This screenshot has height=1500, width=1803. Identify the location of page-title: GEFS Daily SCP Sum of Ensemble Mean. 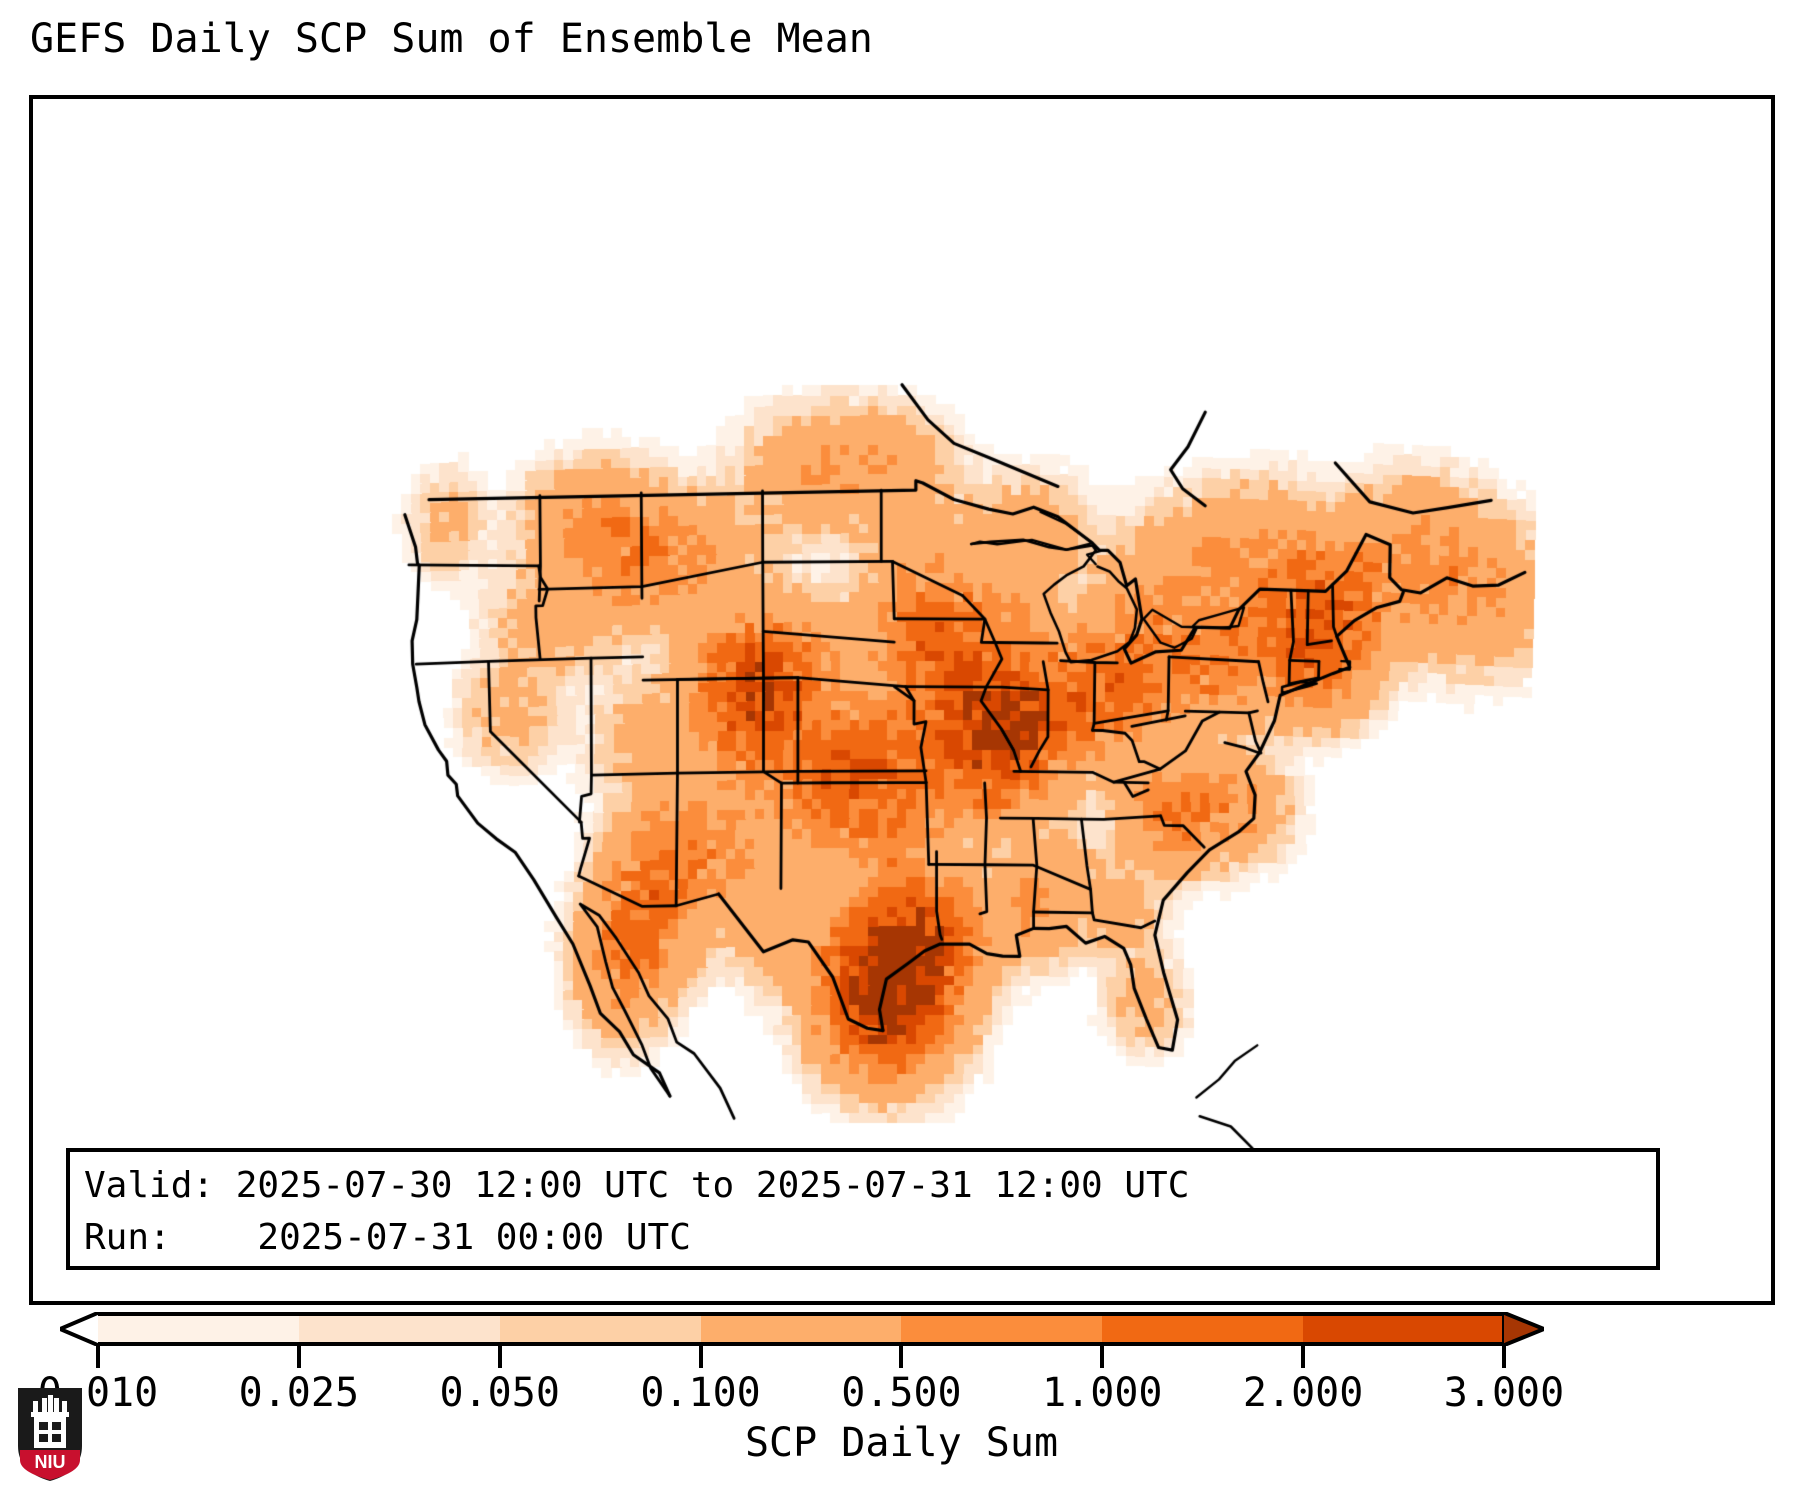
(451, 39).